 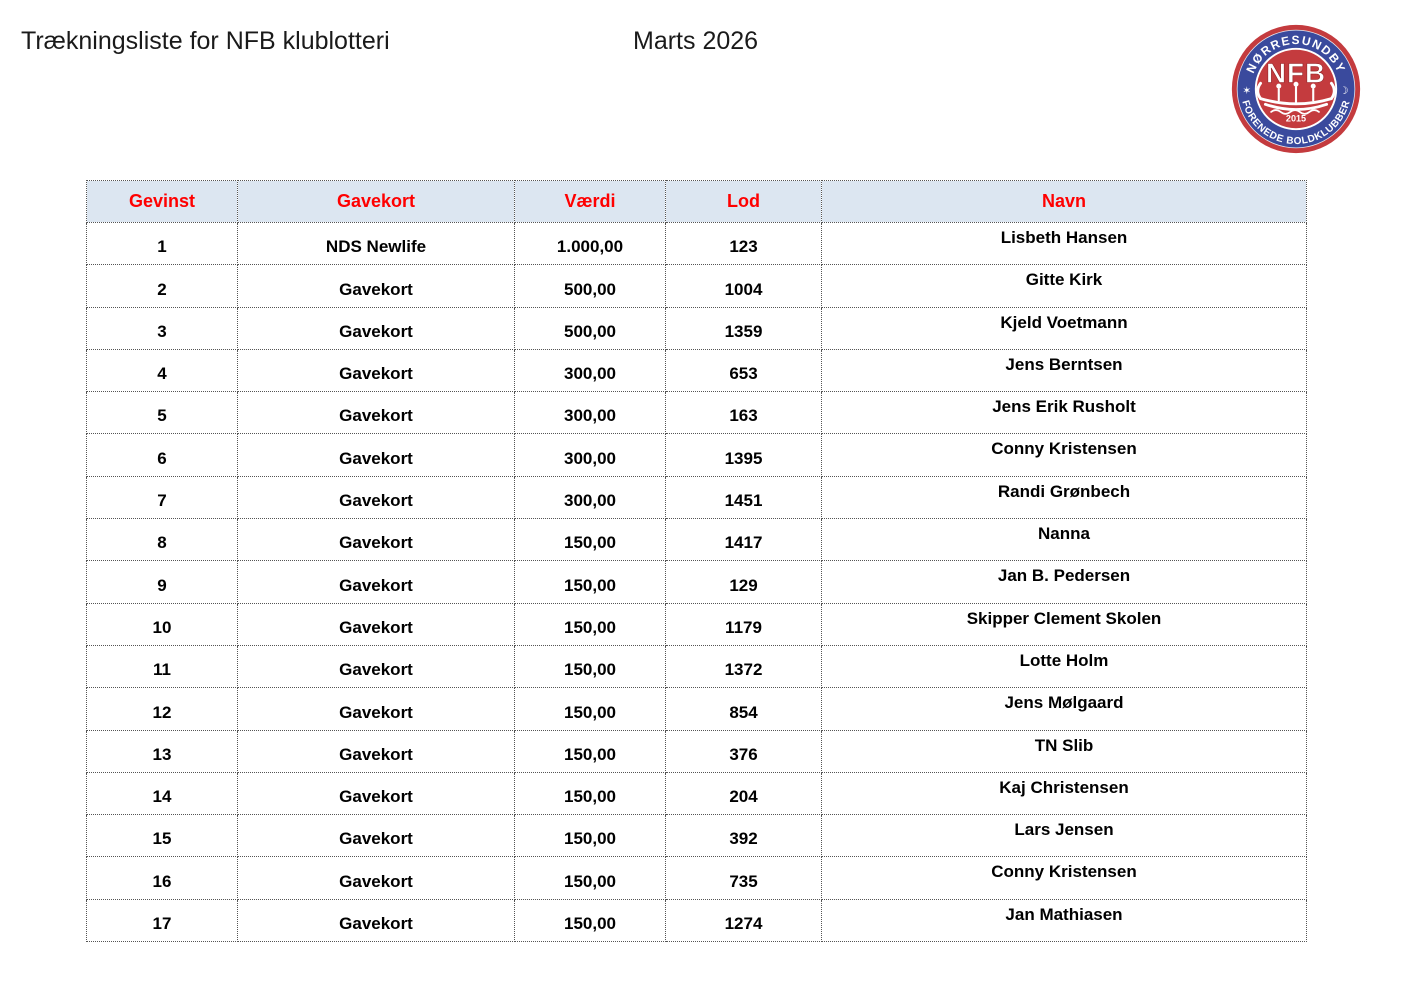 I want to click on lot-number-cell: 376, so click(x=743, y=751).